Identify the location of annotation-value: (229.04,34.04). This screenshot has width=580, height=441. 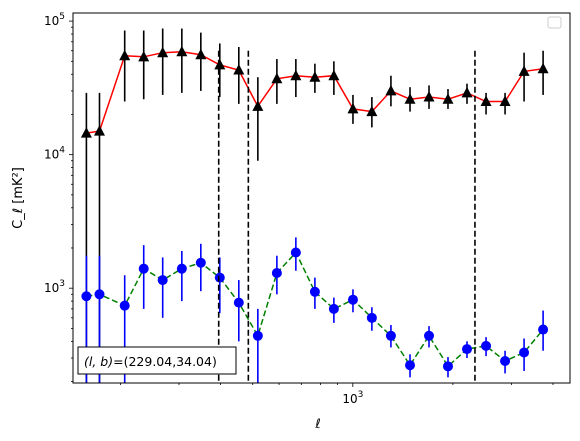
(170, 361).